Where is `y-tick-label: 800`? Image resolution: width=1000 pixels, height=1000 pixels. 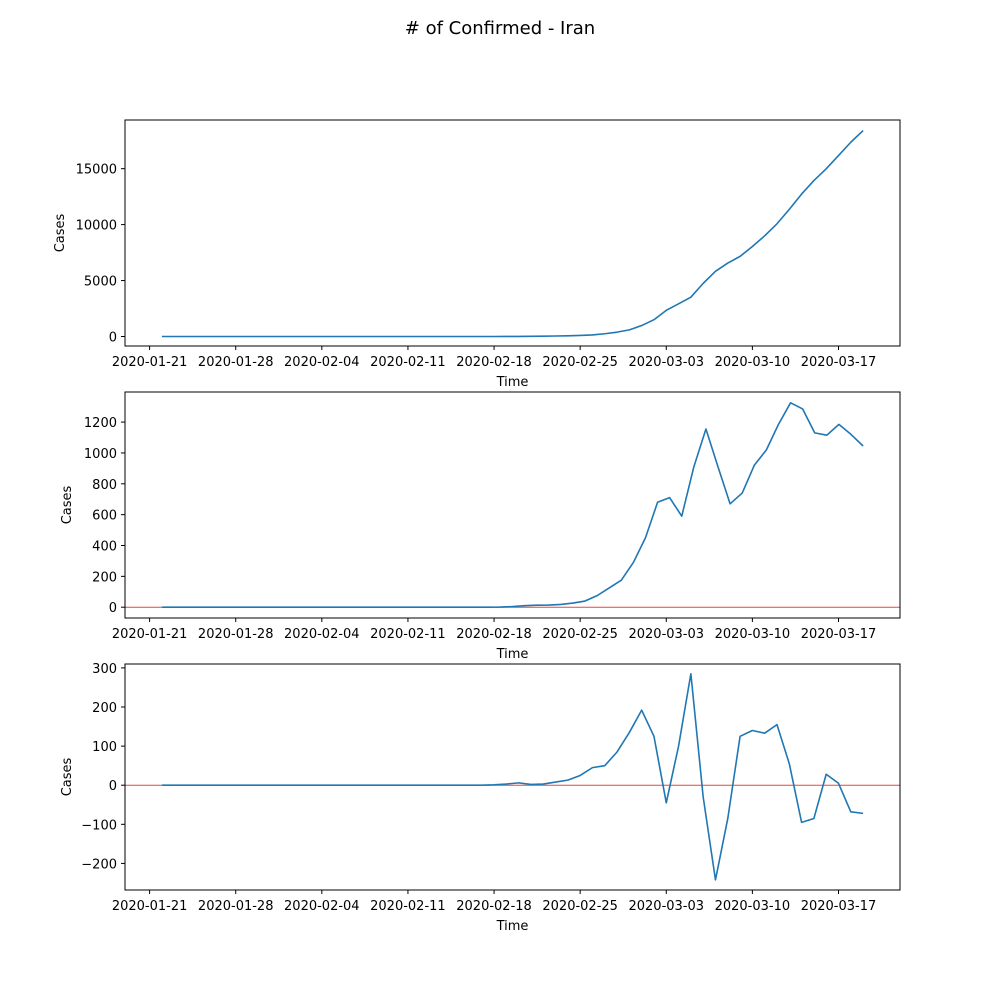 y-tick-label: 800 is located at coordinates (104, 485).